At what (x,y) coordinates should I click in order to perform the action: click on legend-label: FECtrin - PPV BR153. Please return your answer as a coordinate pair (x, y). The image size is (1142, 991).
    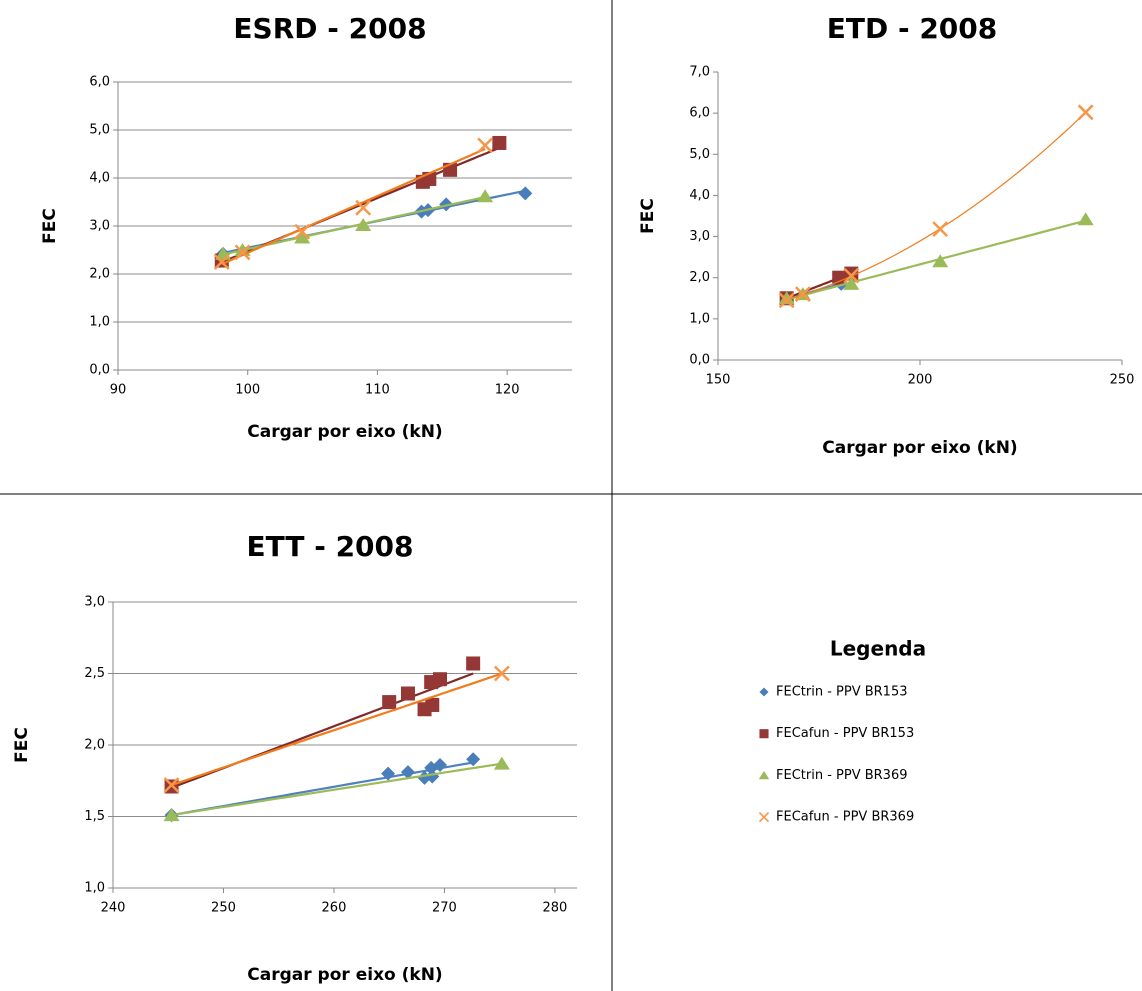
    Looking at the image, I should click on (842, 692).